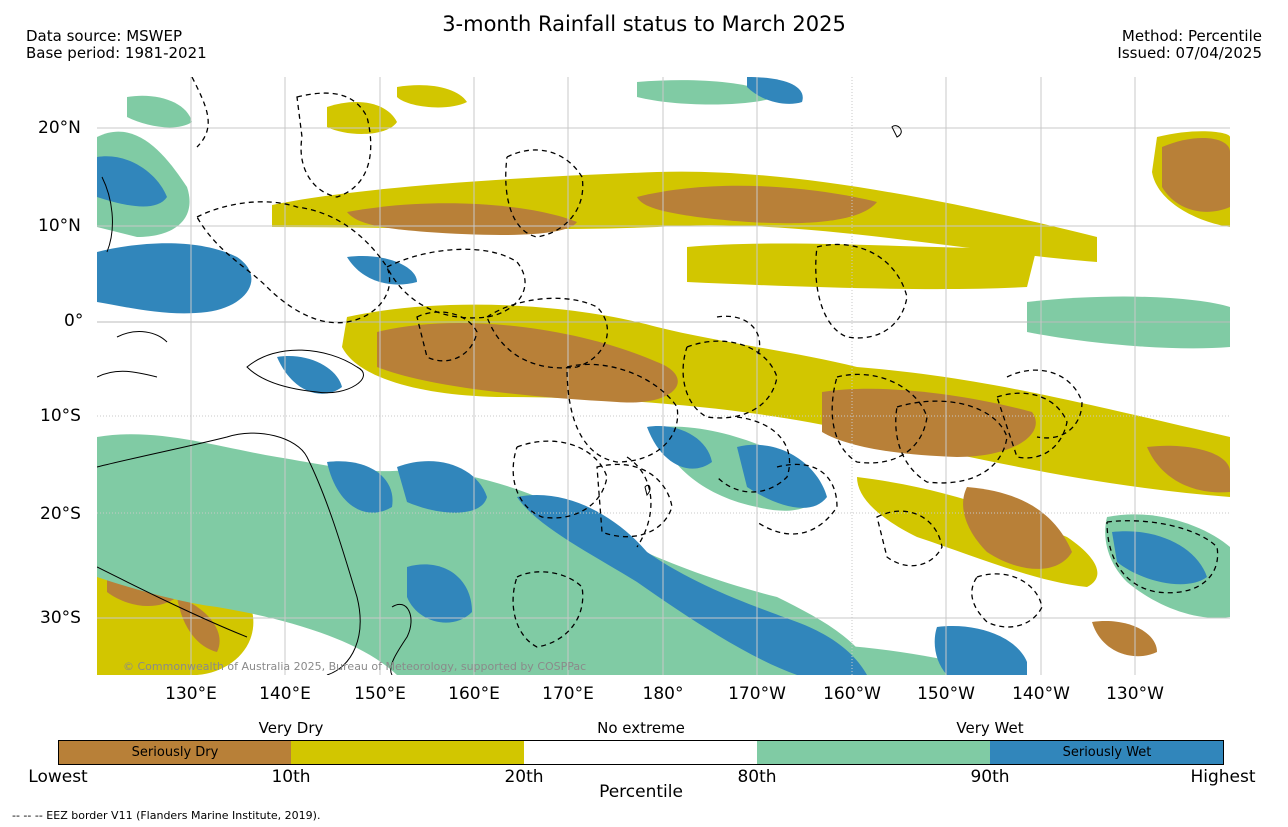 The height and width of the screenshot is (827, 1288). What do you see at coordinates (380, 694) in the screenshot?
I see `lon-label-150e: 150°E` at bounding box center [380, 694].